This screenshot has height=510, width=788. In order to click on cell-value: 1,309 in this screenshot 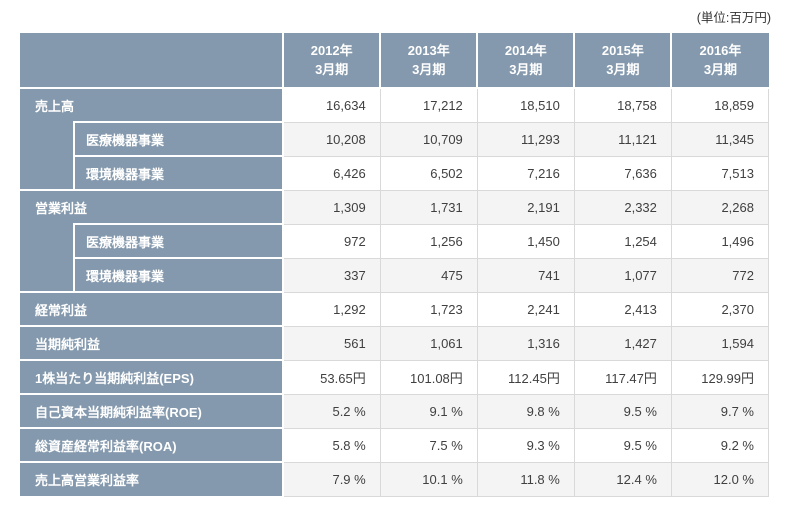, I will do `click(331, 207)`.